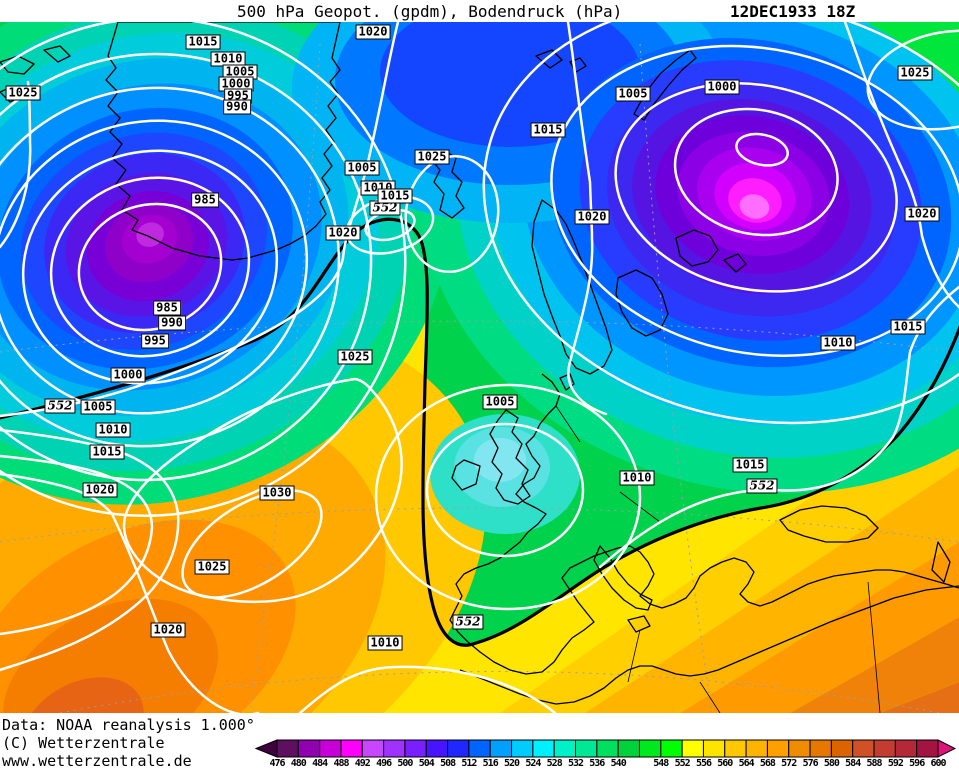 The width and height of the screenshot is (959, 770). Describe the element at coordinates (874, 763) in the screenshot. I see `colorbar-tick-588: 588` at that location.